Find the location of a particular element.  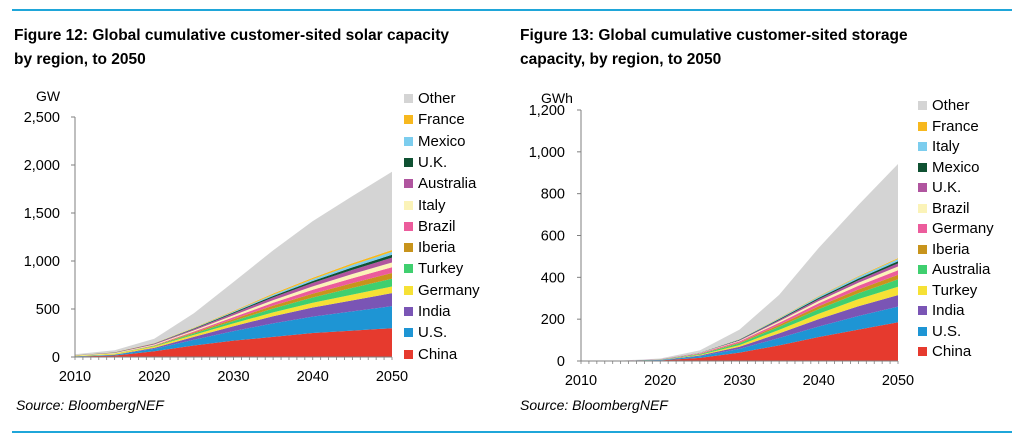

chart-2-y-tick-label: 0 is located at coordinates (561, 362).